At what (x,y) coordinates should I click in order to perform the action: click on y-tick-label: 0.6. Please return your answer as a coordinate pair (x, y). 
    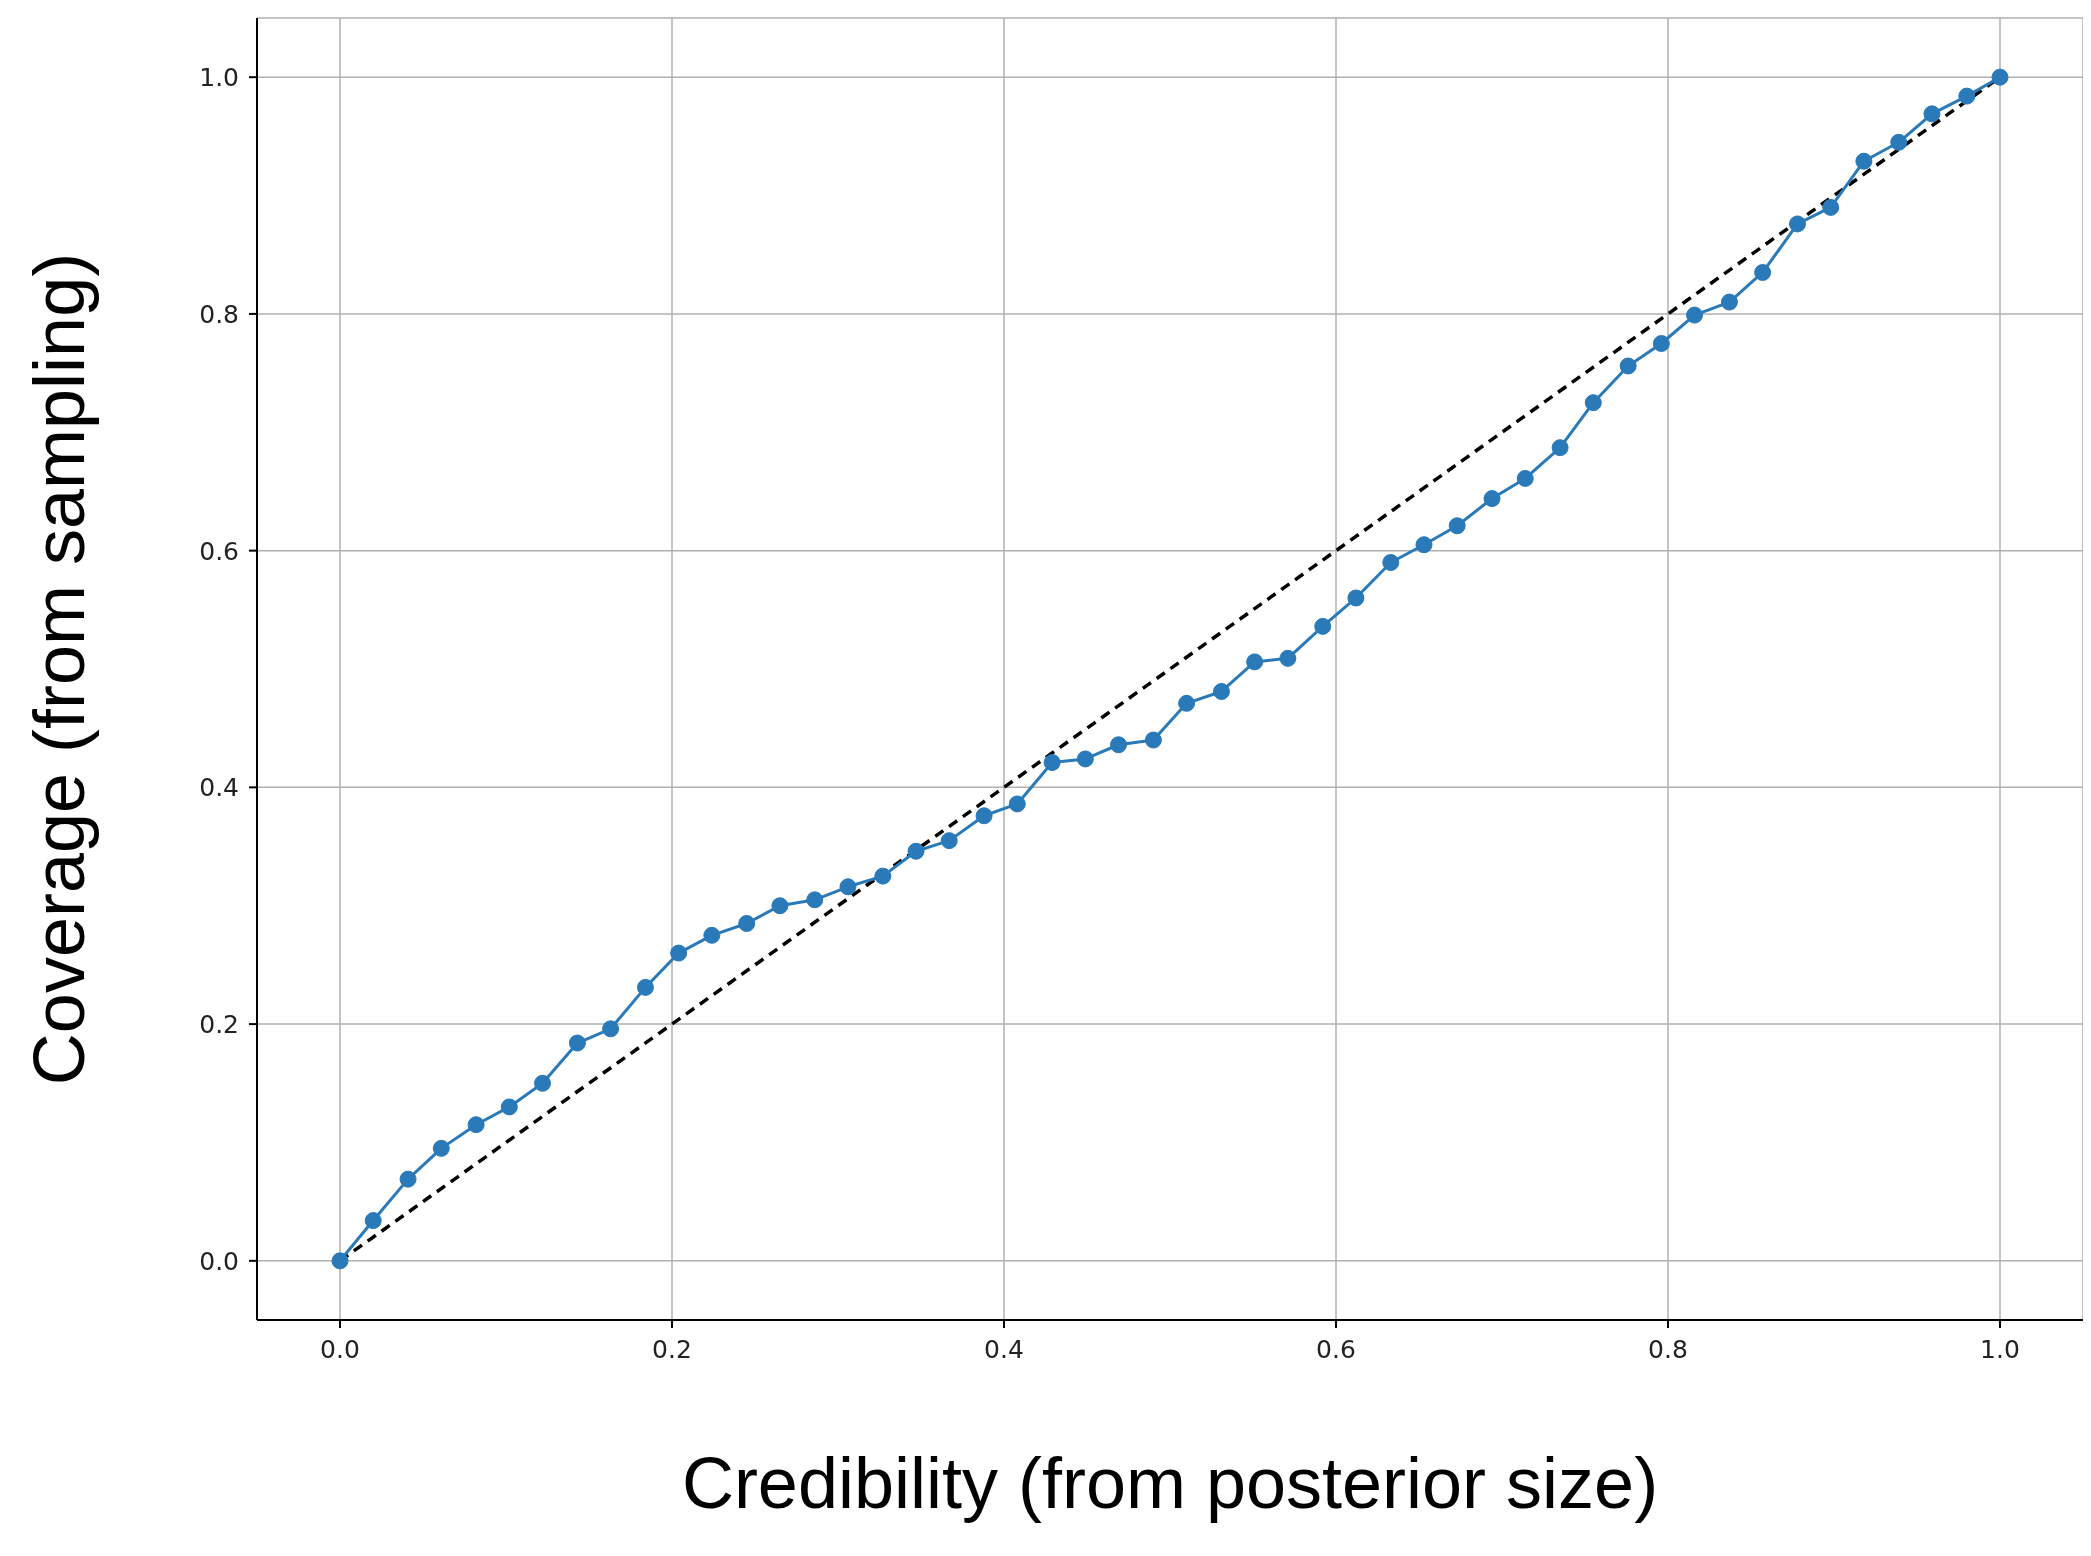
    Looking at the image, I should click on (219, 551).